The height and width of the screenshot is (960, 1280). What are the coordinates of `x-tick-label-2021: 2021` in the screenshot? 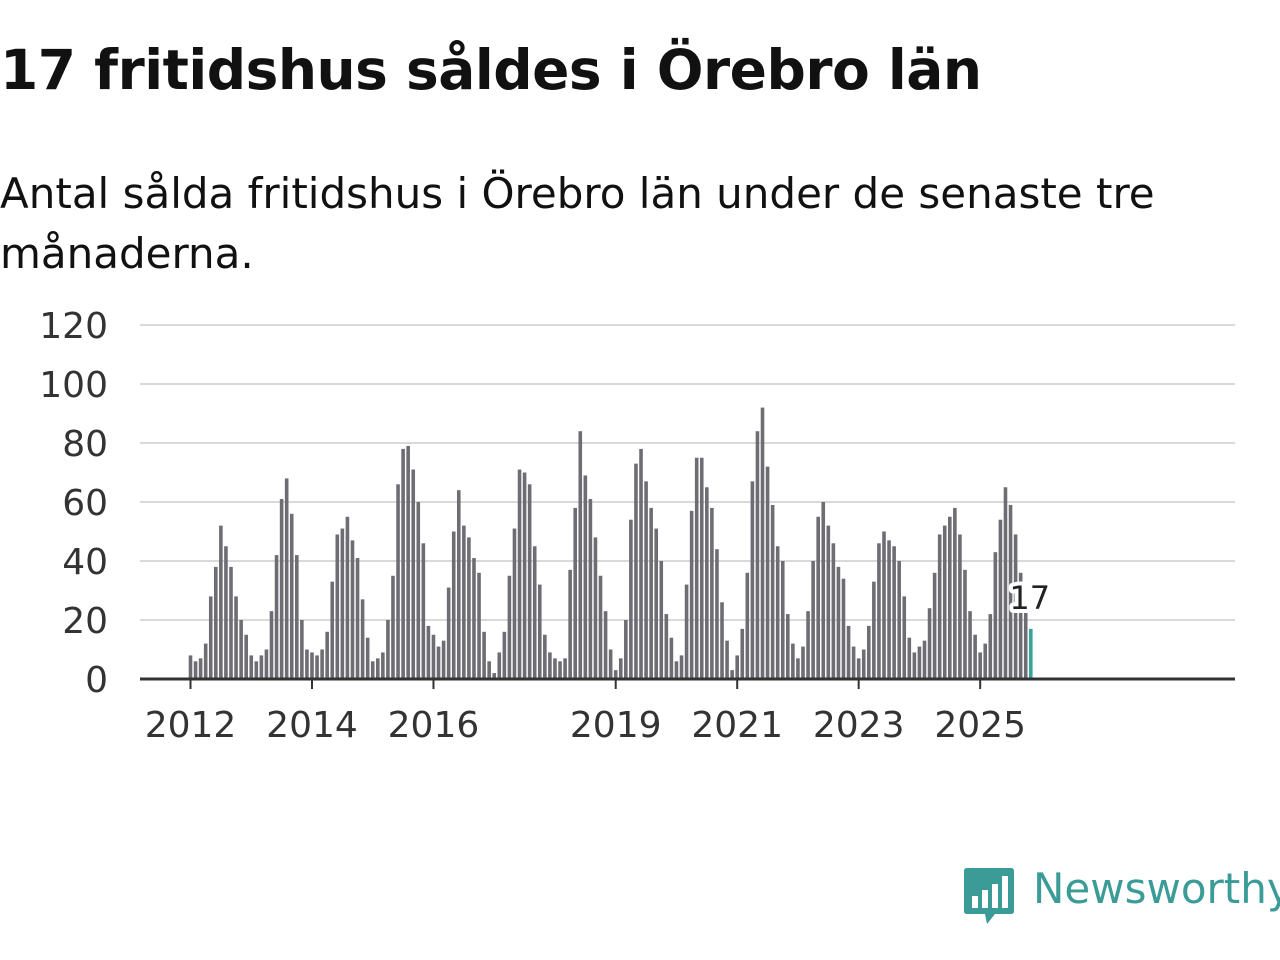 It's located at (737, 725).